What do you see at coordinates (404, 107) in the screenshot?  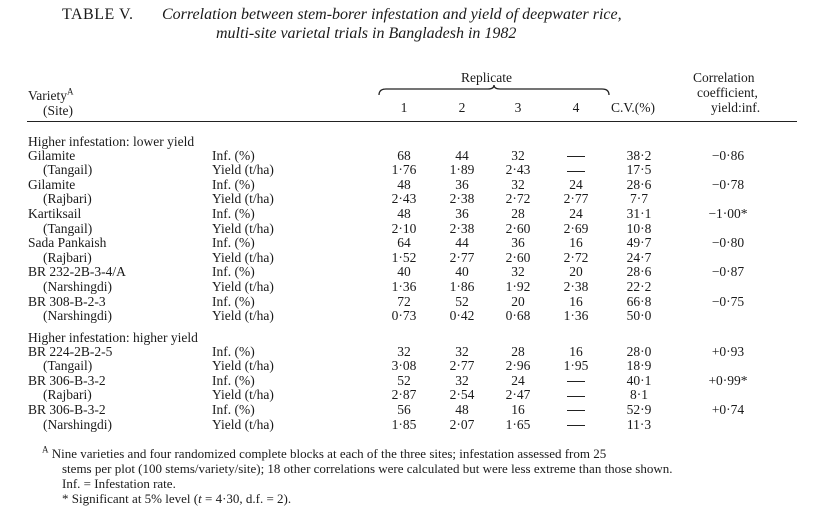 I see `replicate-1-header: 1` at bounding box center [404, 107].